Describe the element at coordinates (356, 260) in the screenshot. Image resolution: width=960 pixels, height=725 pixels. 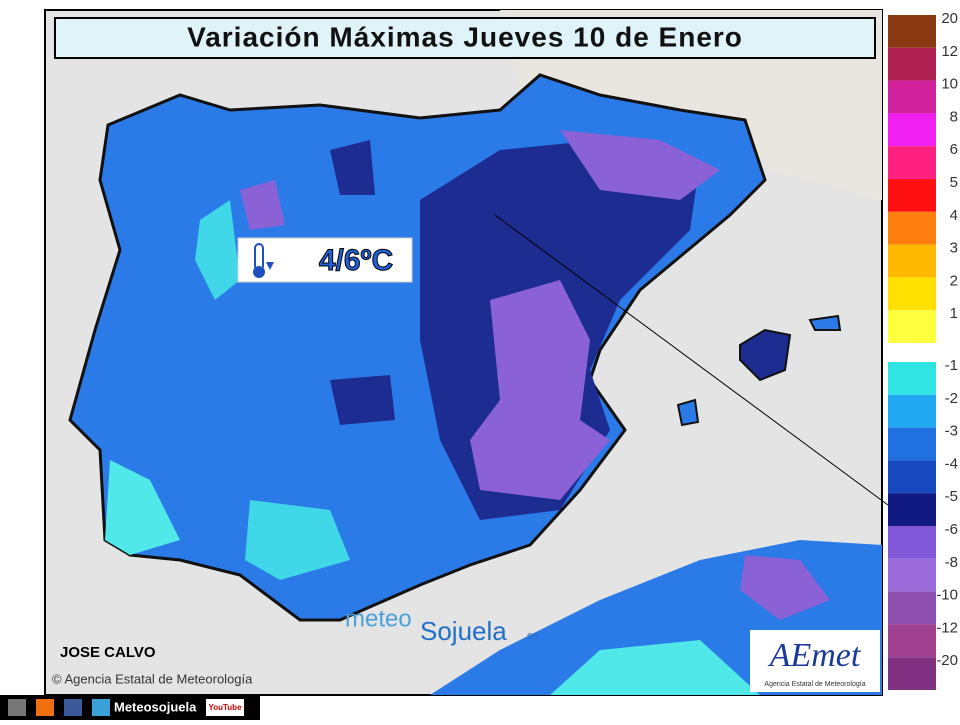
I see `annotation: 4/6ºC` at that location.